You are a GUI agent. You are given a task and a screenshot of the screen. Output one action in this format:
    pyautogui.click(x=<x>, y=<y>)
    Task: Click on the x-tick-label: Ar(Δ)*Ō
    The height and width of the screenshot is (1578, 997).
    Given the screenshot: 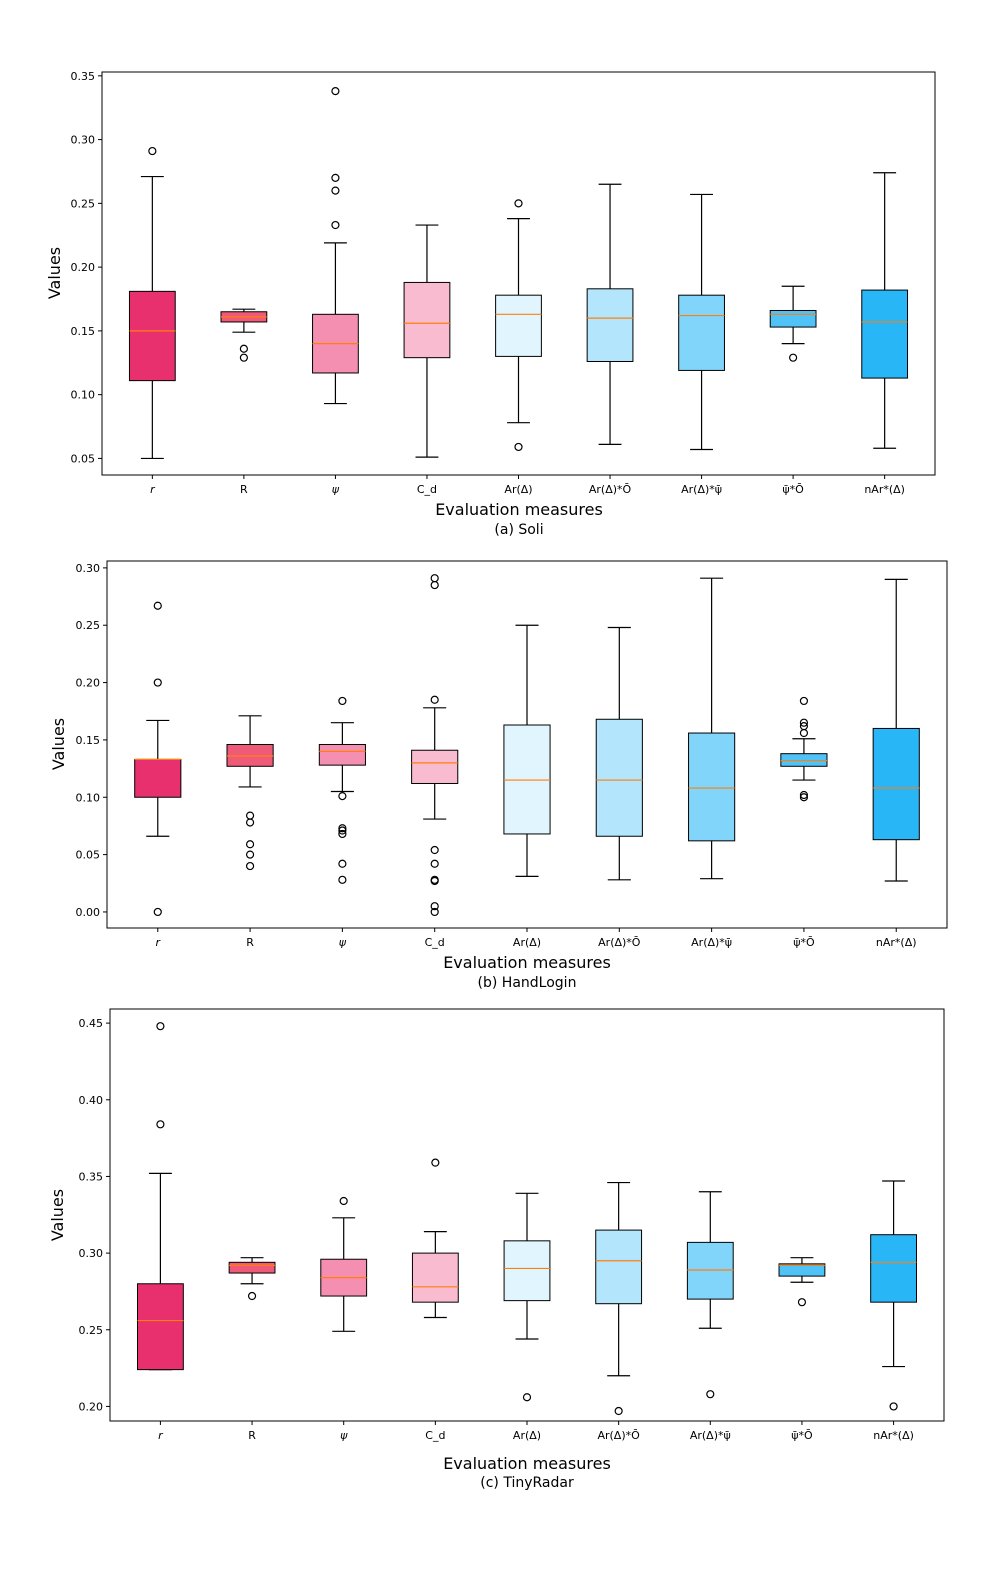 What is the action you would take?
    pyautogui.click(x=619, y=942)
    